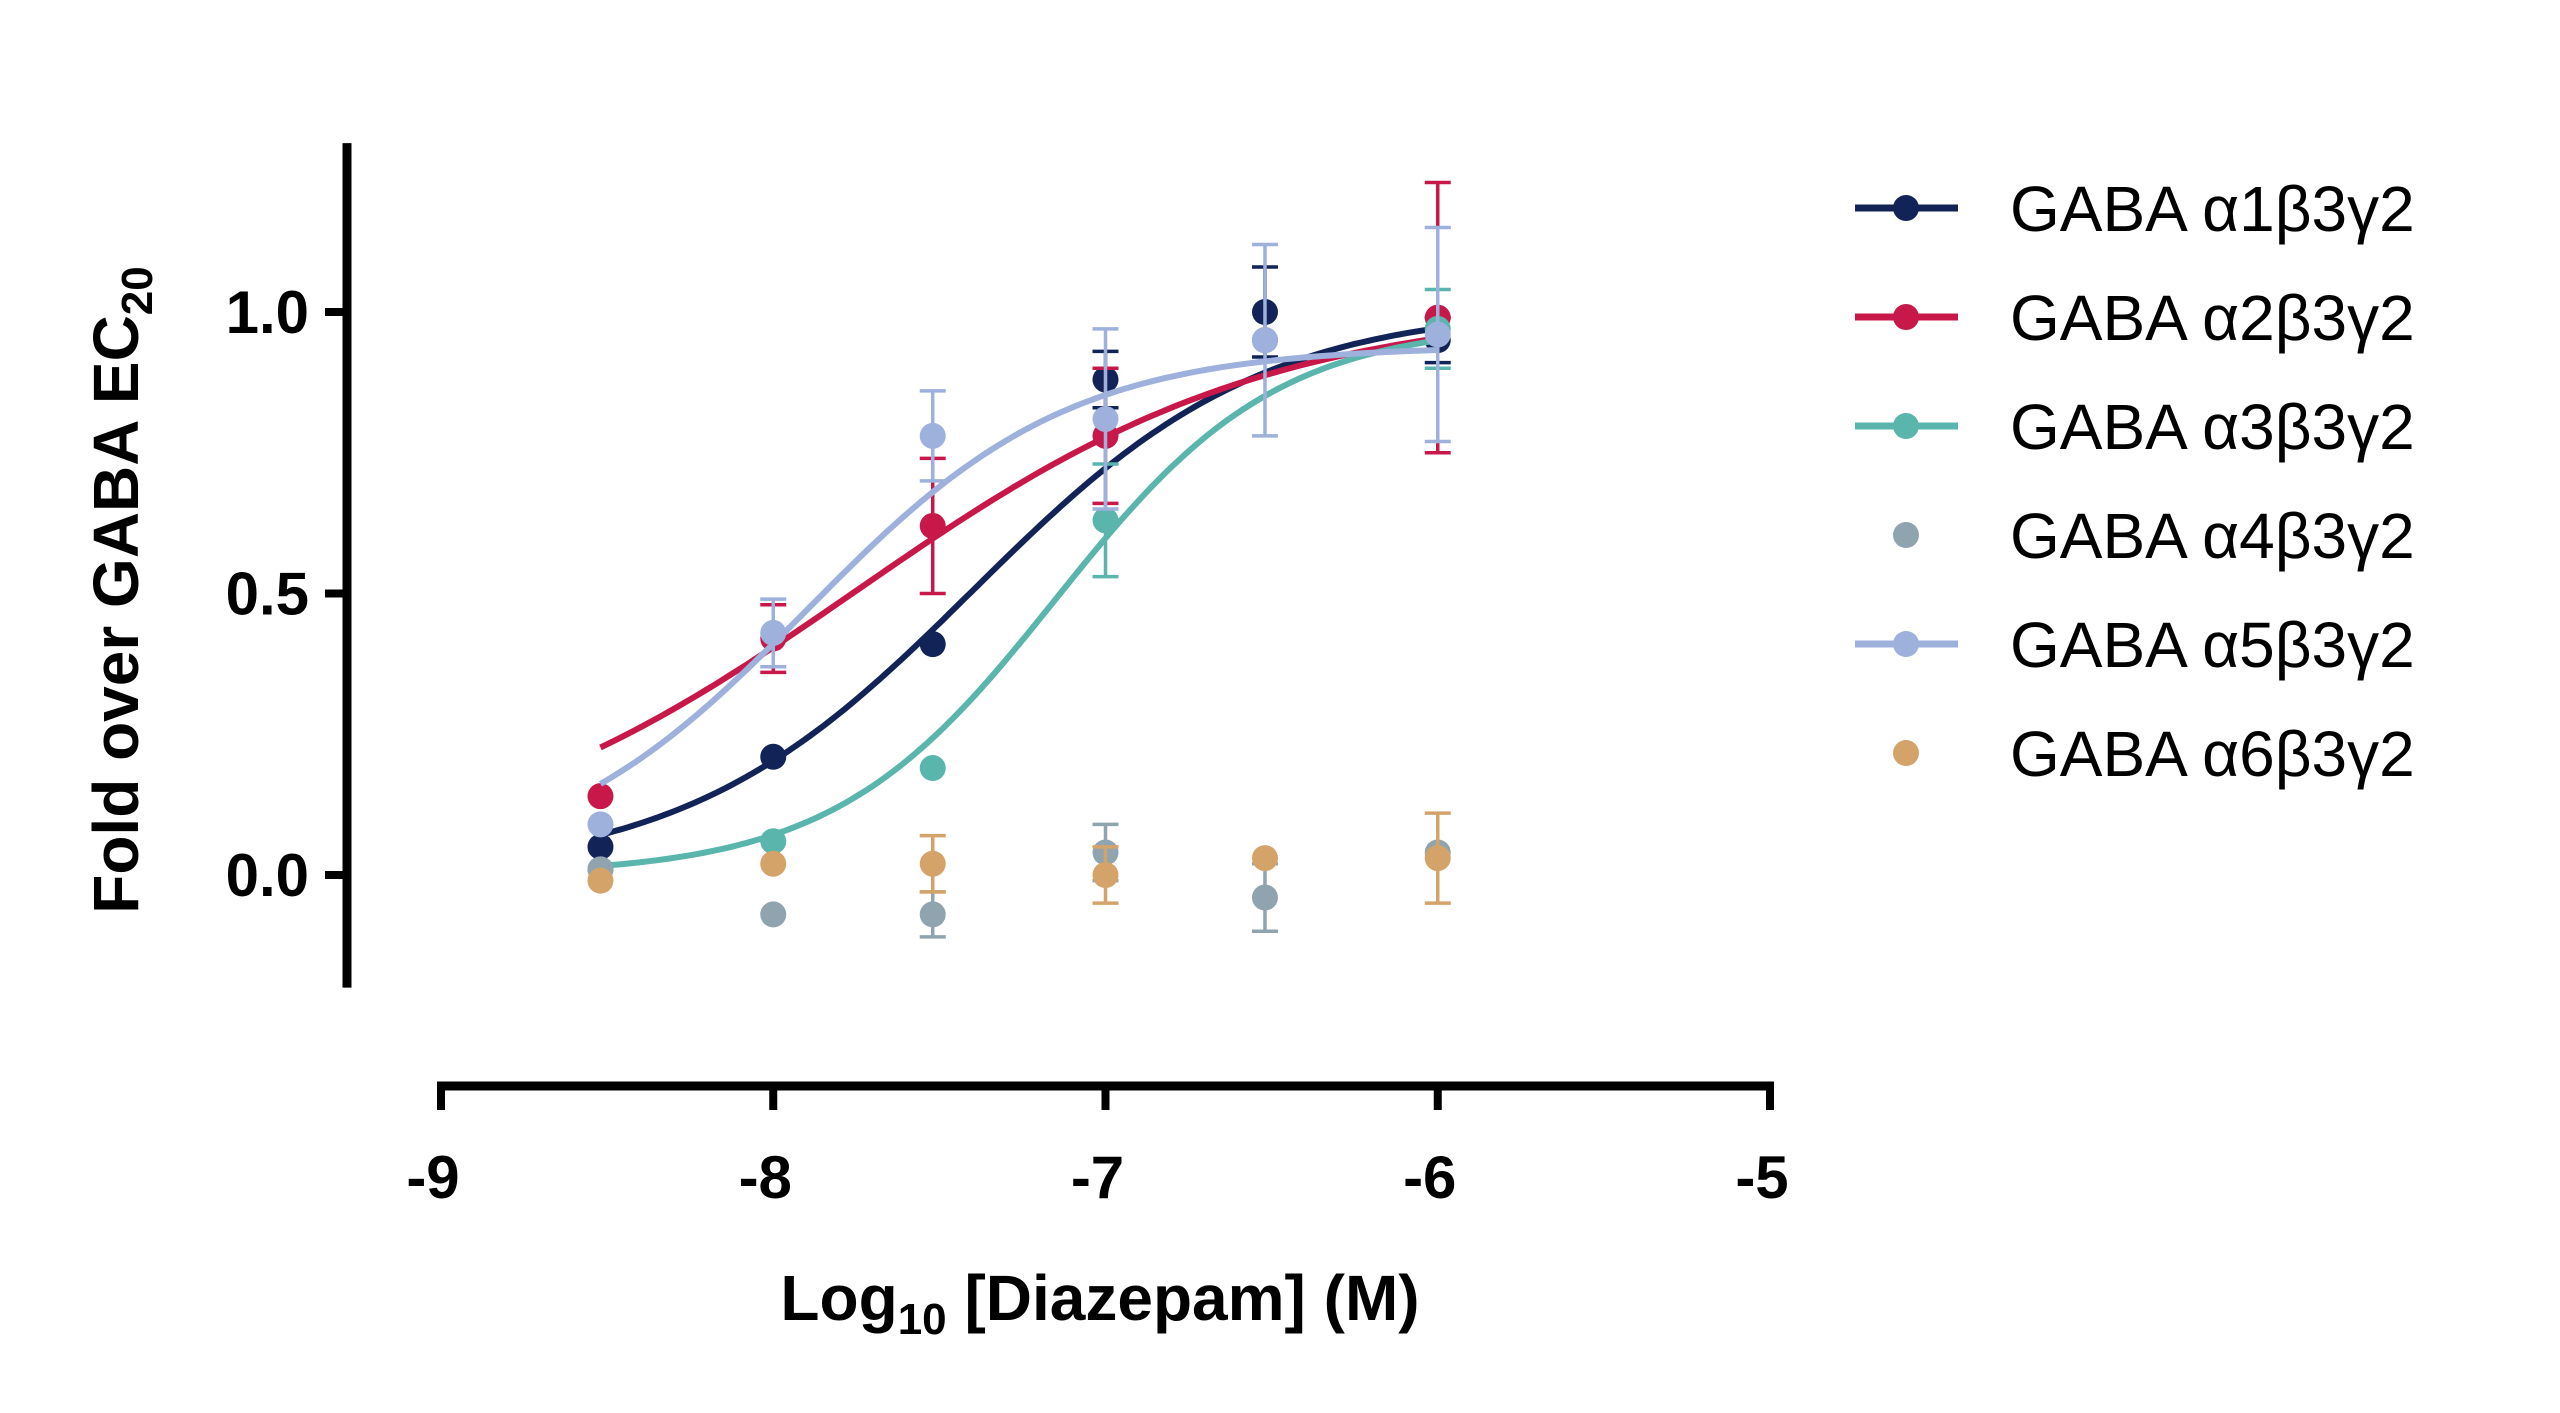 The height and width of the screenshot is (1413, 2560). Describe the element at coordinates (2212, 645) in the screenshot. I see `legend-label: GABA α5β3γ2` at that location.